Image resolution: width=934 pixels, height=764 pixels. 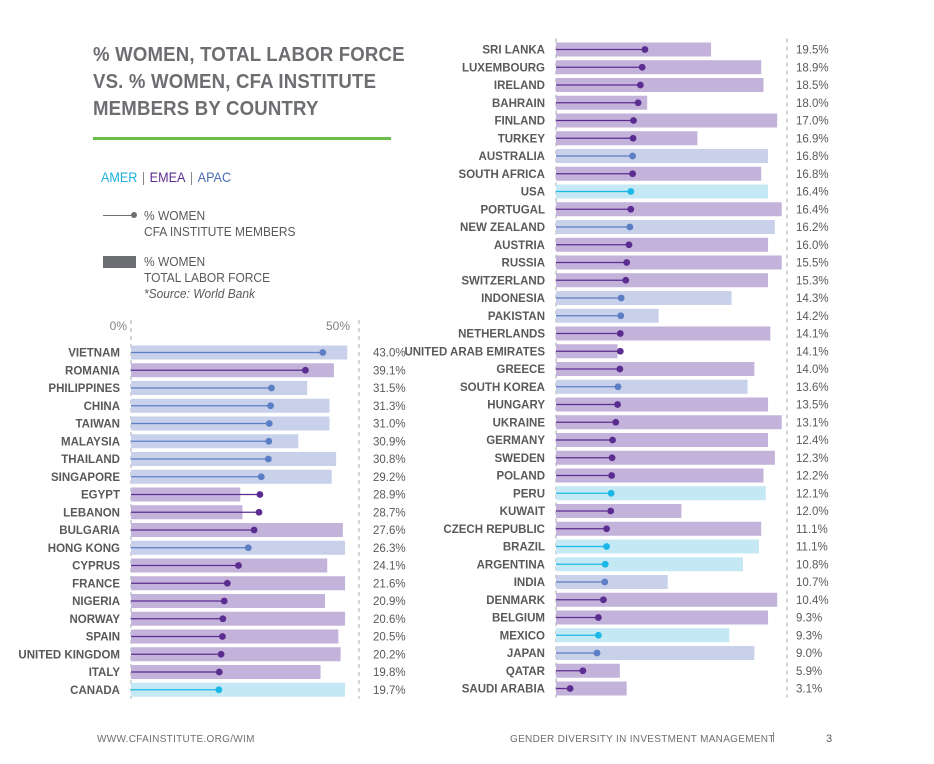 What do you see at coordinates (85, 478) in the screenshot?
I see `country-label: SINGAPORE` at bounding box center [85, 478].